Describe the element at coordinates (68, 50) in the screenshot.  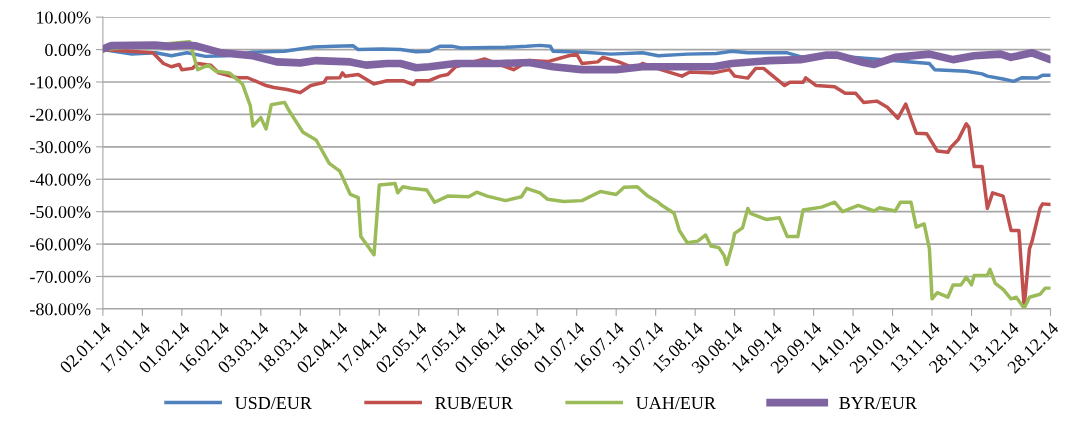
I see `y-tick-label: 0.00%` at that location.